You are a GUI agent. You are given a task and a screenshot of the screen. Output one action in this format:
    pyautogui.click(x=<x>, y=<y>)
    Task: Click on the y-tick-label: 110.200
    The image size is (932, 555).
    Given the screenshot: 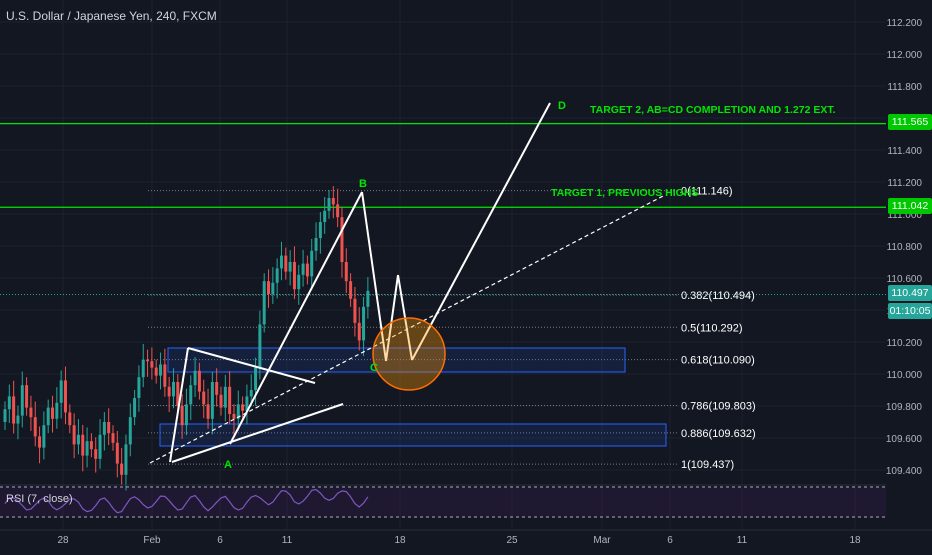 What is the action you would take?
    pyautogui.click(x=905, y=343)
    